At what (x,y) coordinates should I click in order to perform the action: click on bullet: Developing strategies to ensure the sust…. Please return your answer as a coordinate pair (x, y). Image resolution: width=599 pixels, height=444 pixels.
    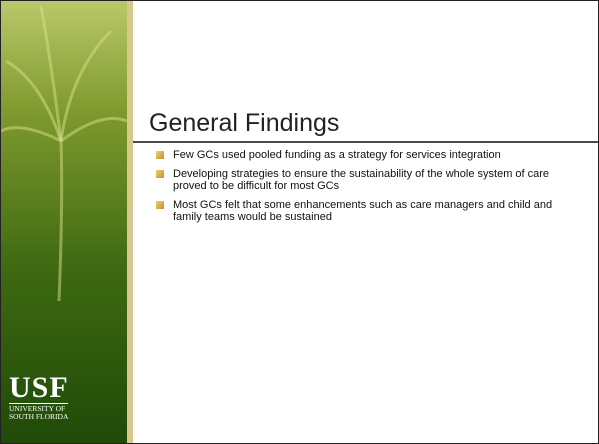
    Looking at the image, I should click on (358, 180).